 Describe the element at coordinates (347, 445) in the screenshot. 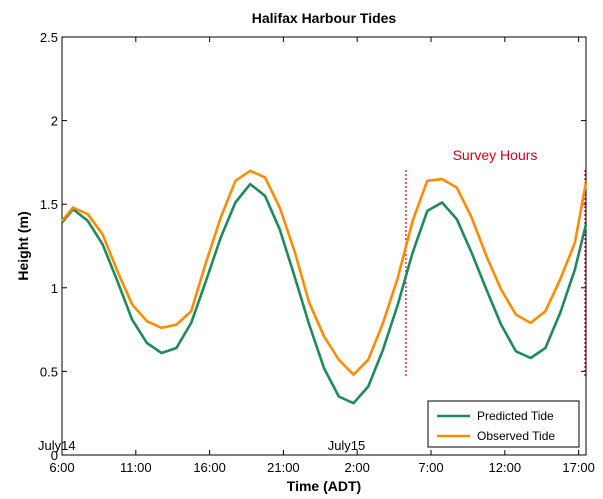

I see `date-label: July15` at that location.